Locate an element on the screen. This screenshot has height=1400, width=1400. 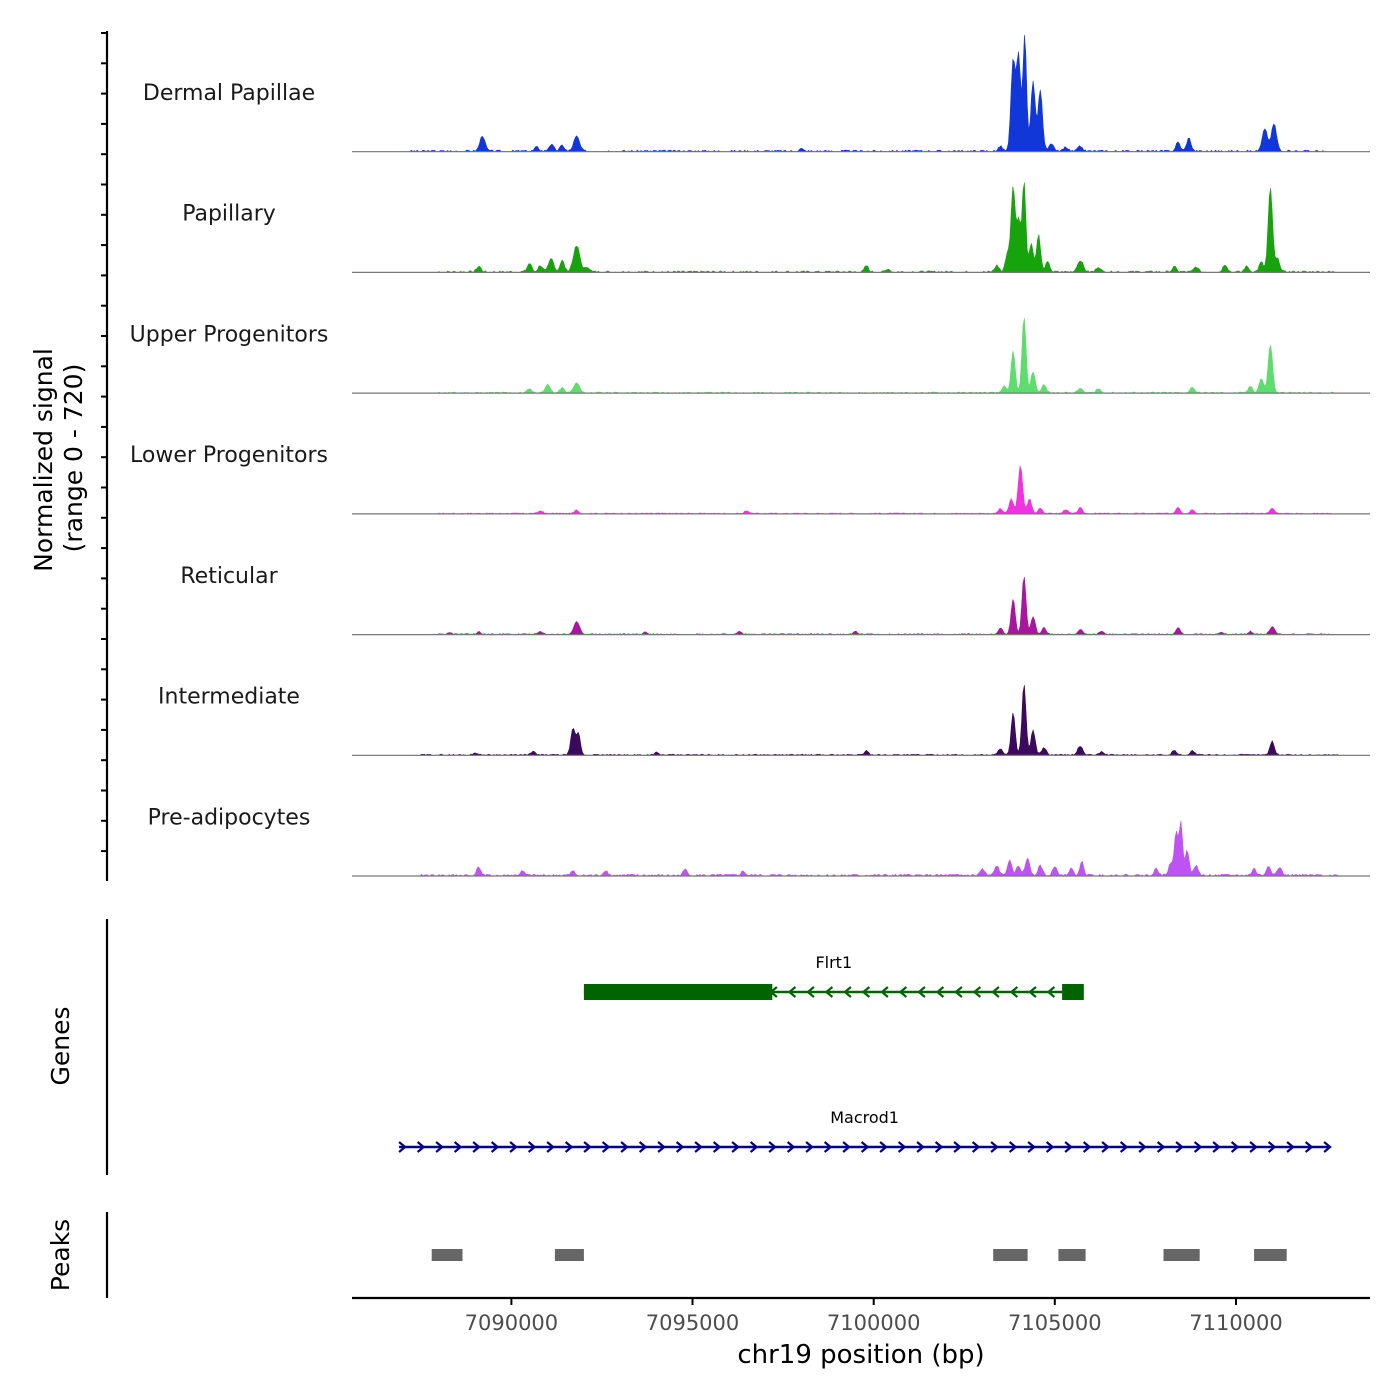
track-papillary: Papillary is located at coordinates (776, 227).